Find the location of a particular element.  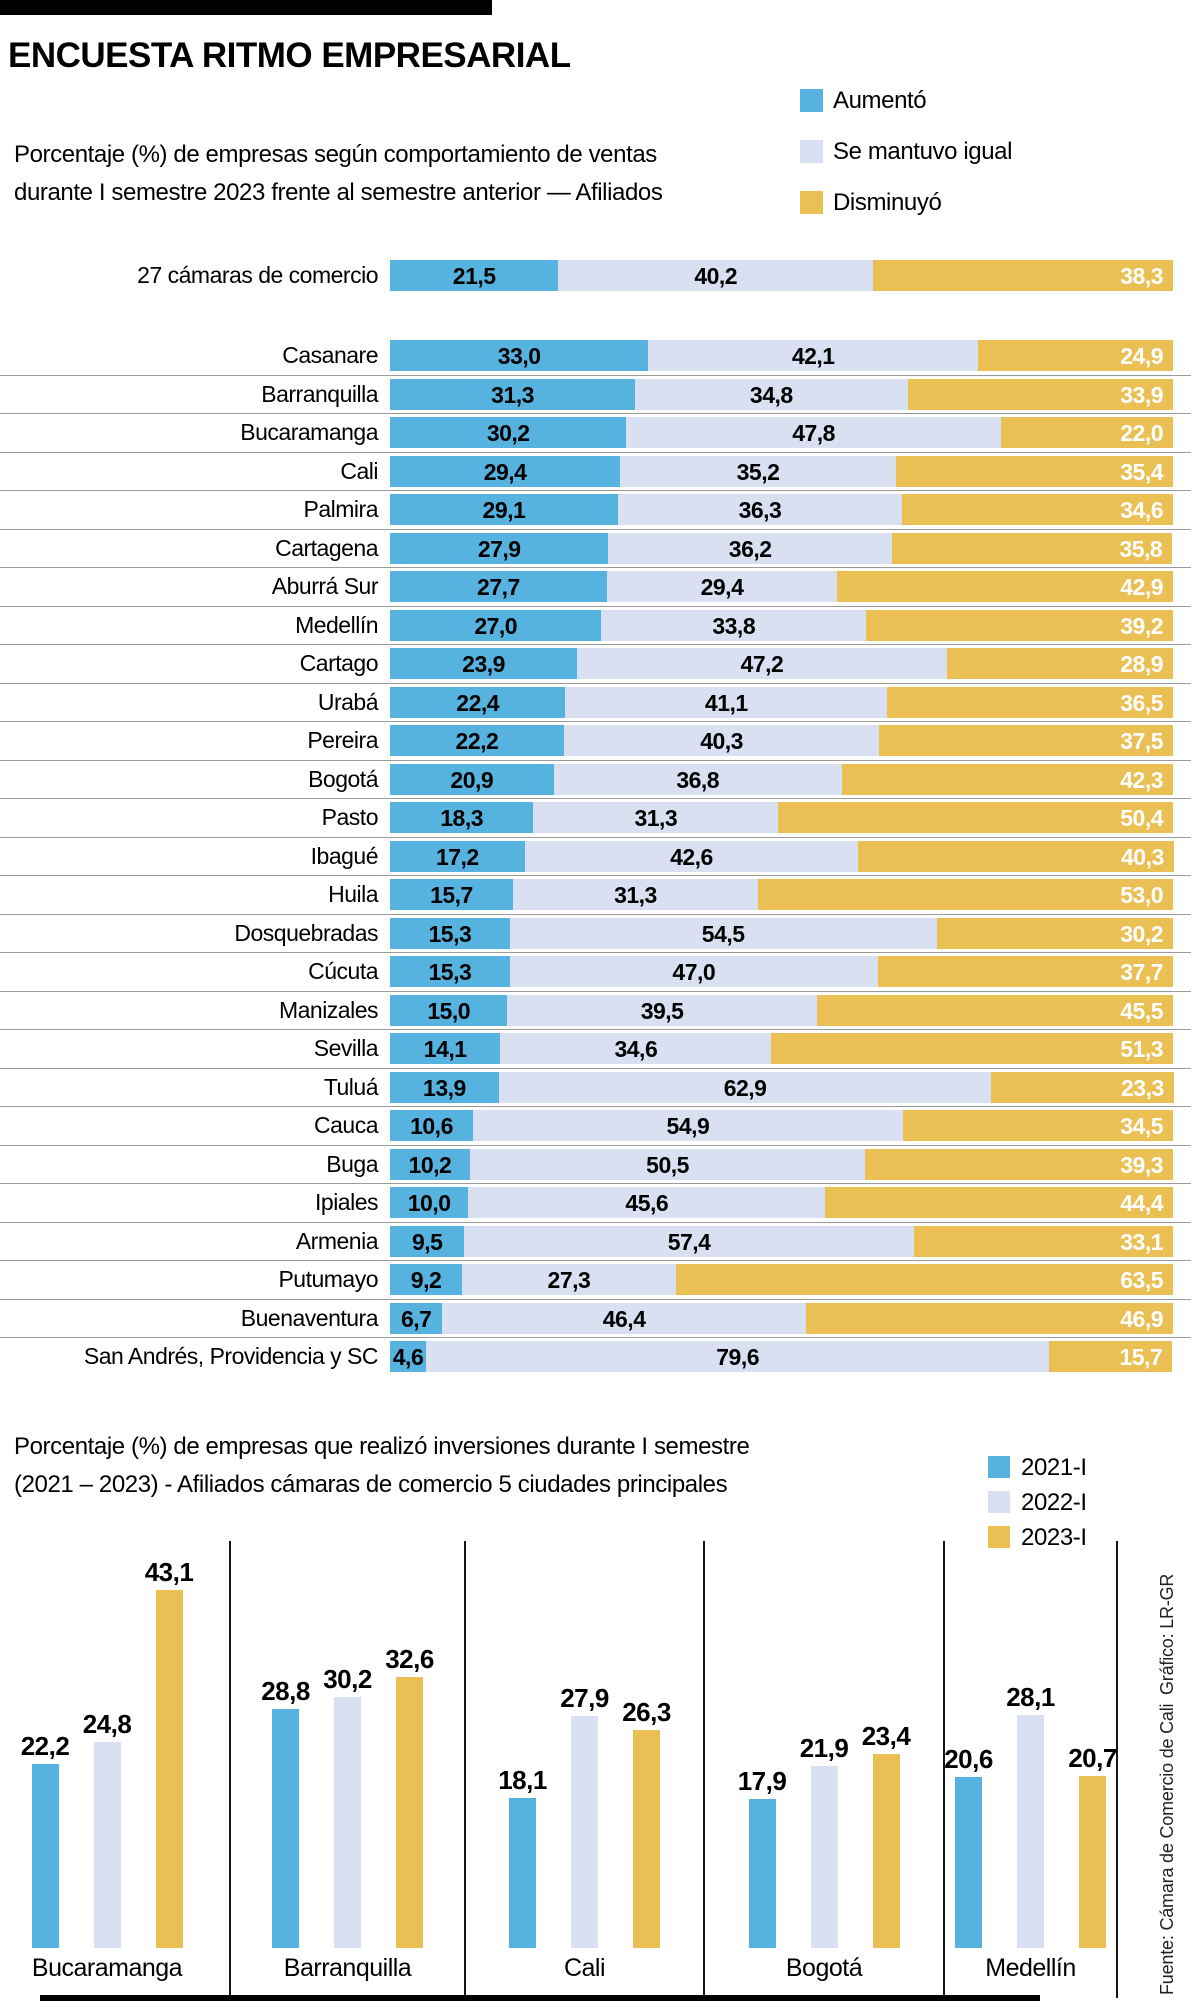

segment-value: 53,0 is located at coordinates (1141, 895).